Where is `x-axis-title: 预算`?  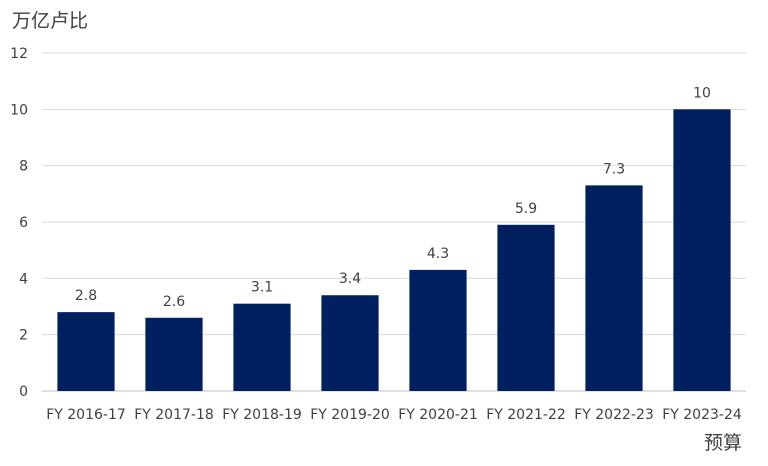
x-axis-title: 预算 is located at coordinates (722, 443).